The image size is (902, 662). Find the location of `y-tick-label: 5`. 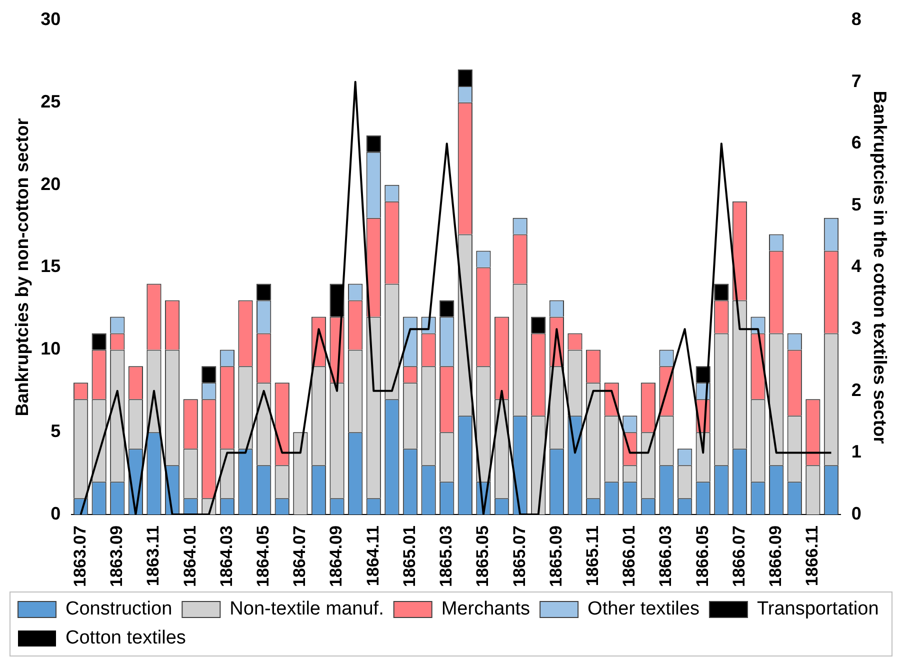

y-tick-label: 5 is located at coordinates (55, 431).